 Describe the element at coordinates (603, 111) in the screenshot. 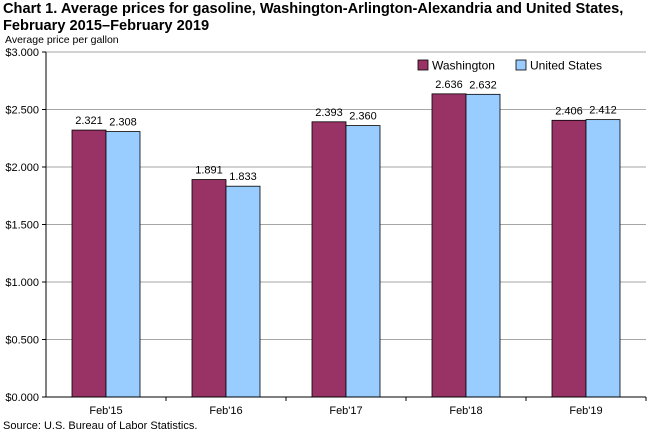

I see `data-label: 2.412` at that location.